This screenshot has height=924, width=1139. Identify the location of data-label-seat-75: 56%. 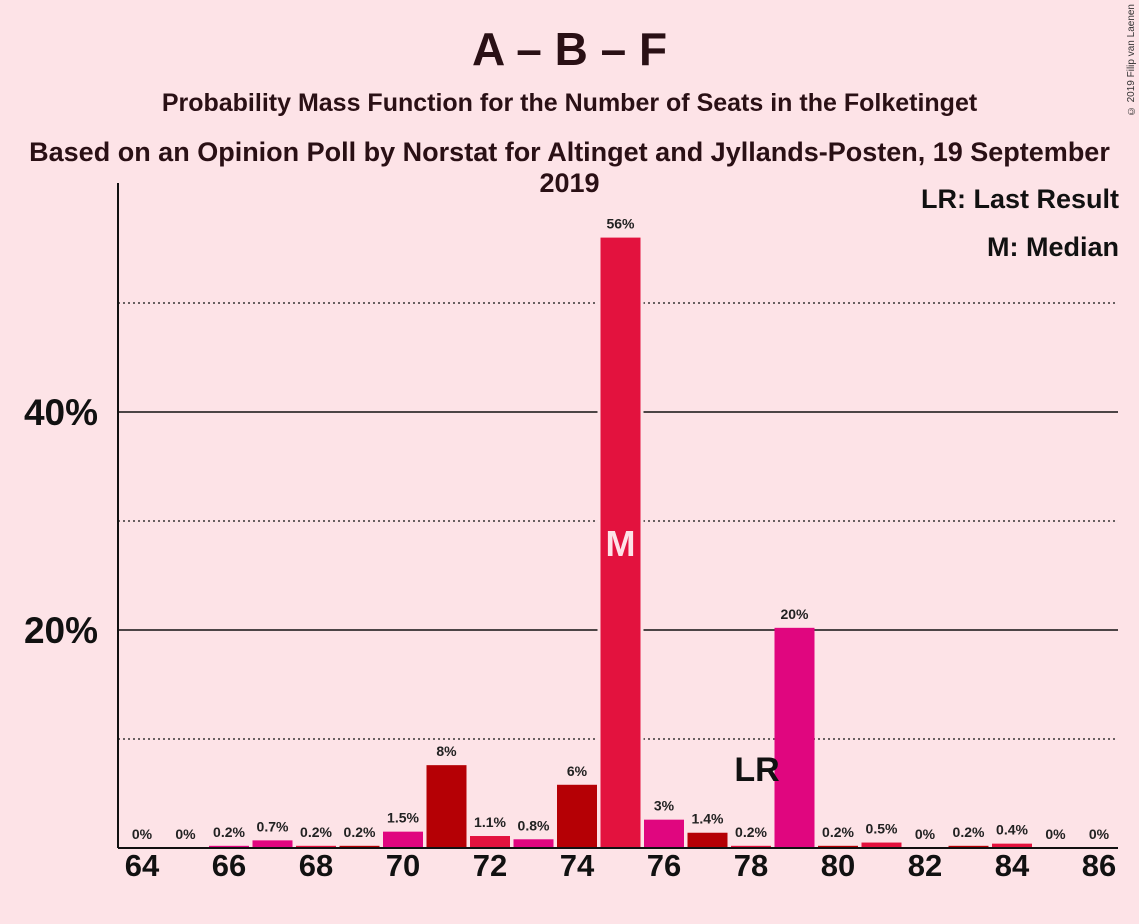
(620, 224).